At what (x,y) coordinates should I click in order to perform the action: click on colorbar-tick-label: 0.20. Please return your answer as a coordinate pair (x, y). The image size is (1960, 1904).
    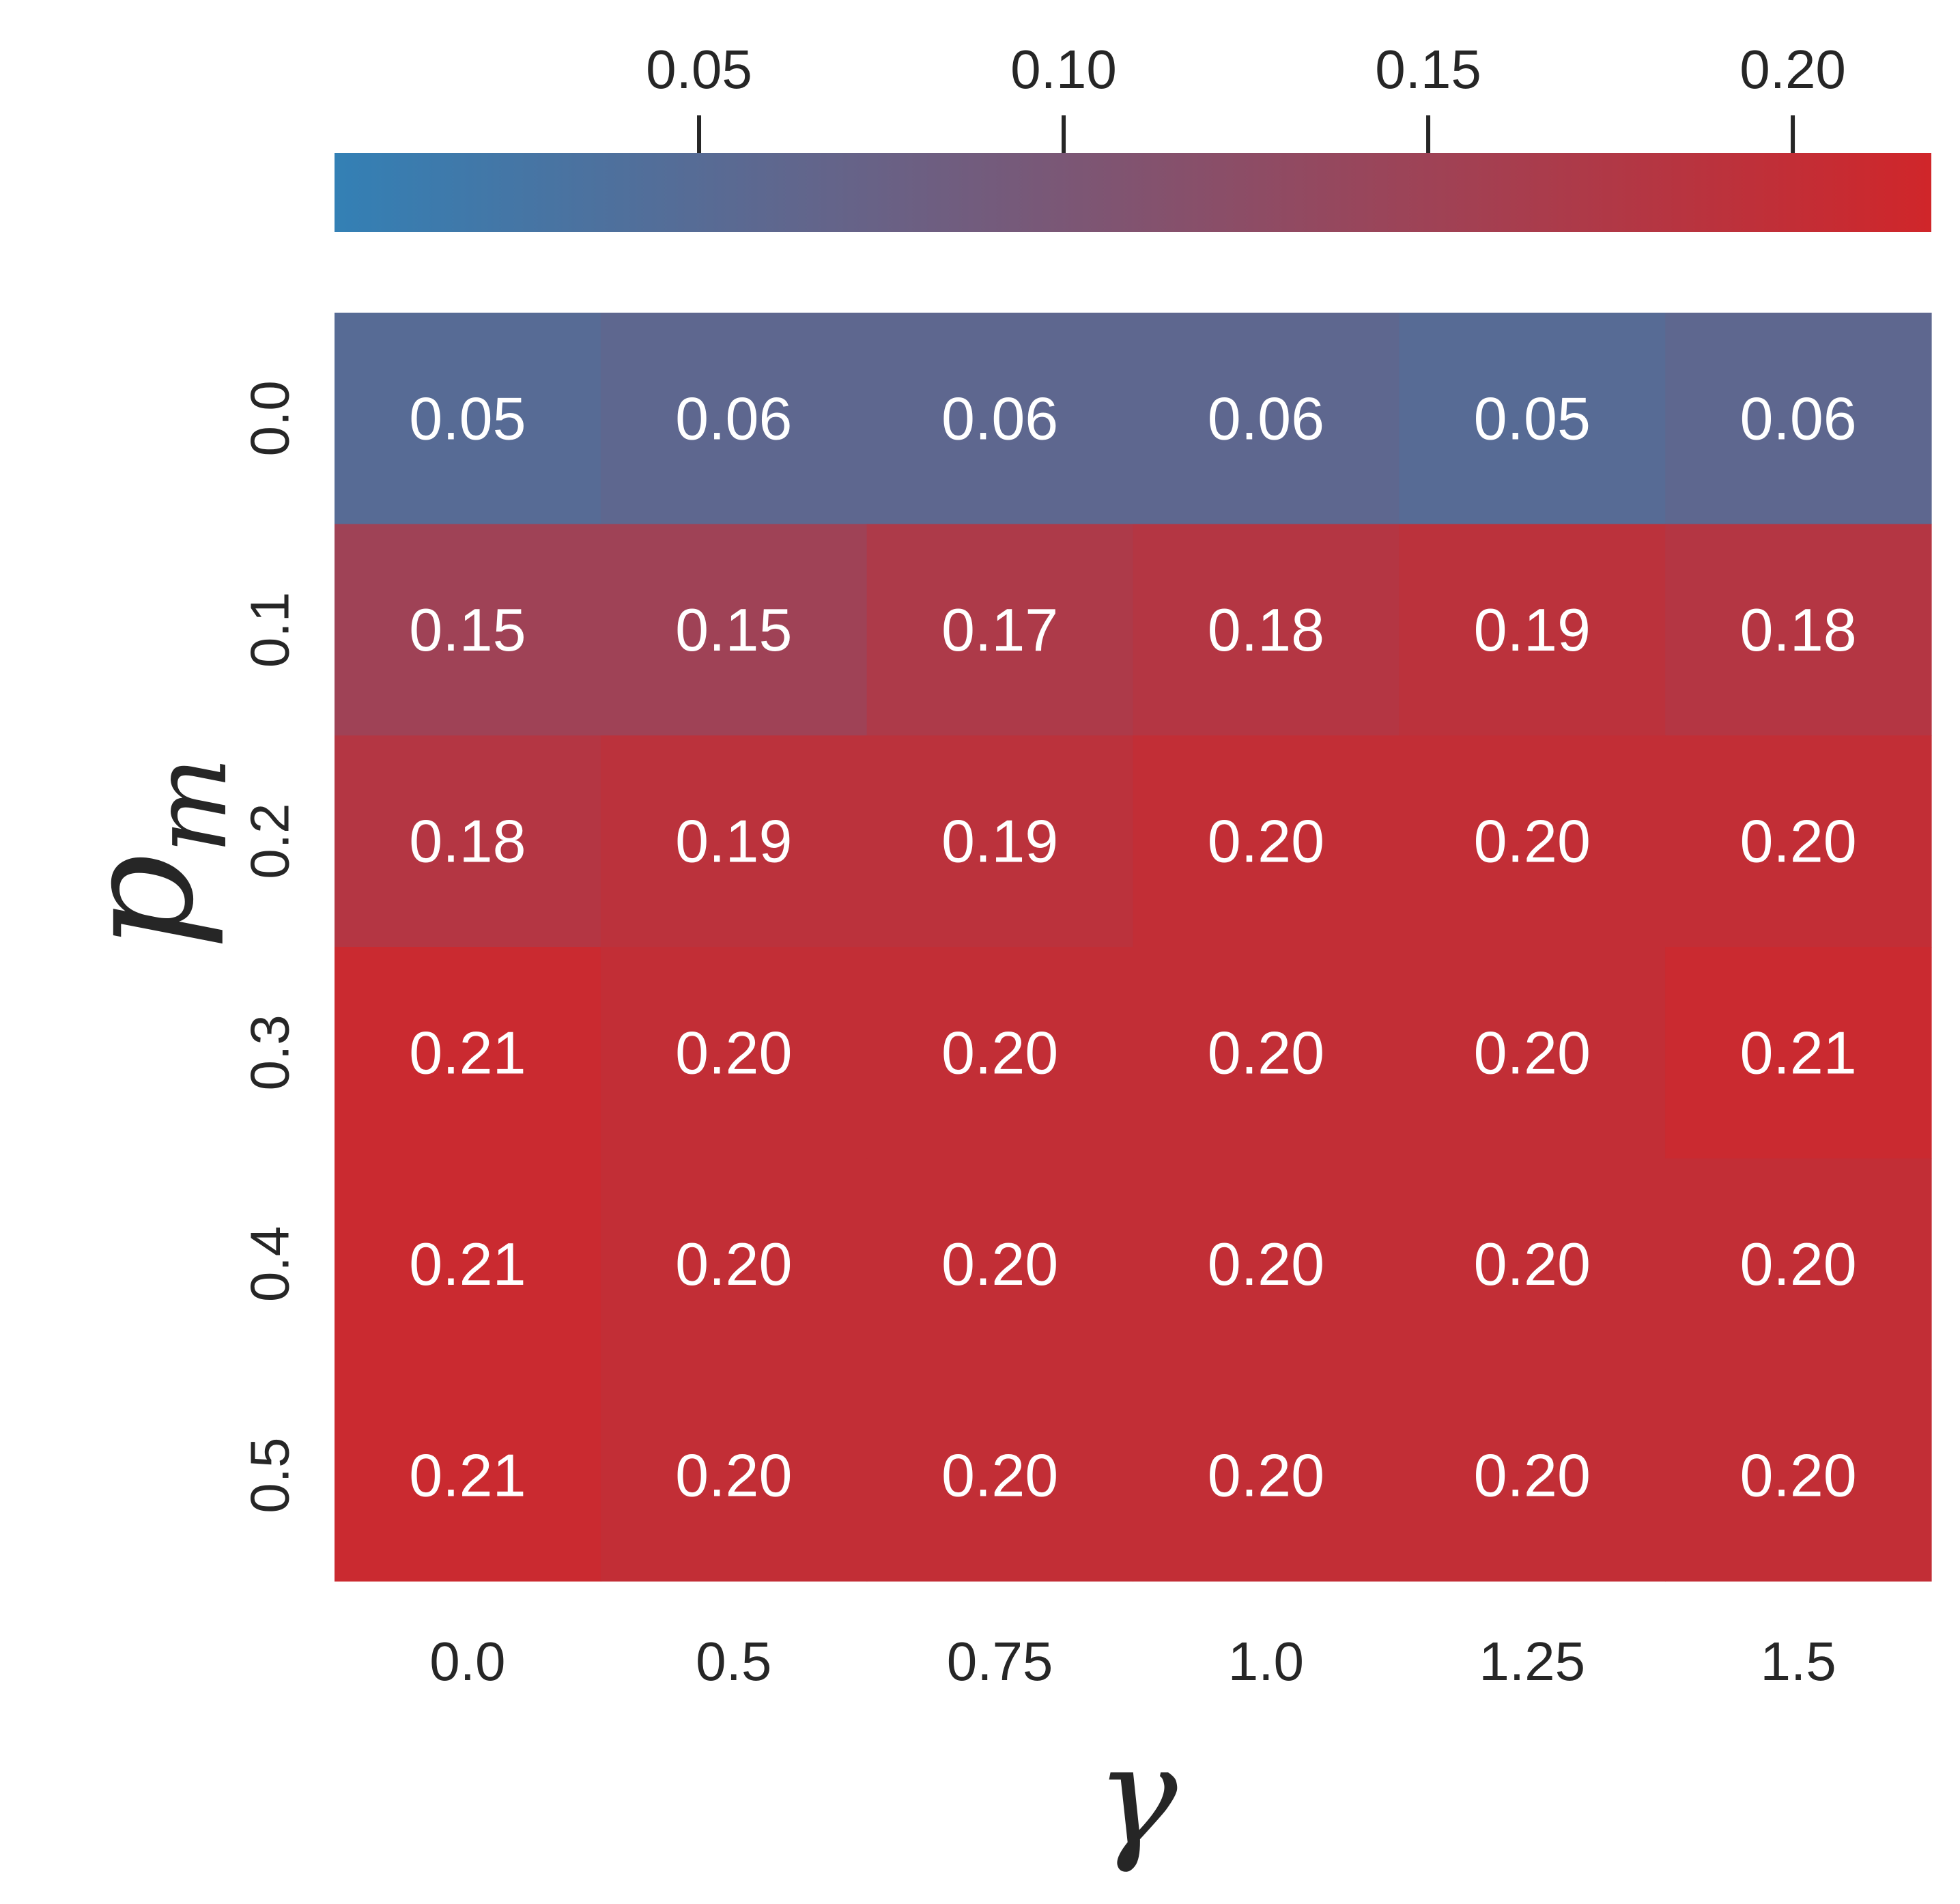
    Looking at the image, I should click on (1792, 69).